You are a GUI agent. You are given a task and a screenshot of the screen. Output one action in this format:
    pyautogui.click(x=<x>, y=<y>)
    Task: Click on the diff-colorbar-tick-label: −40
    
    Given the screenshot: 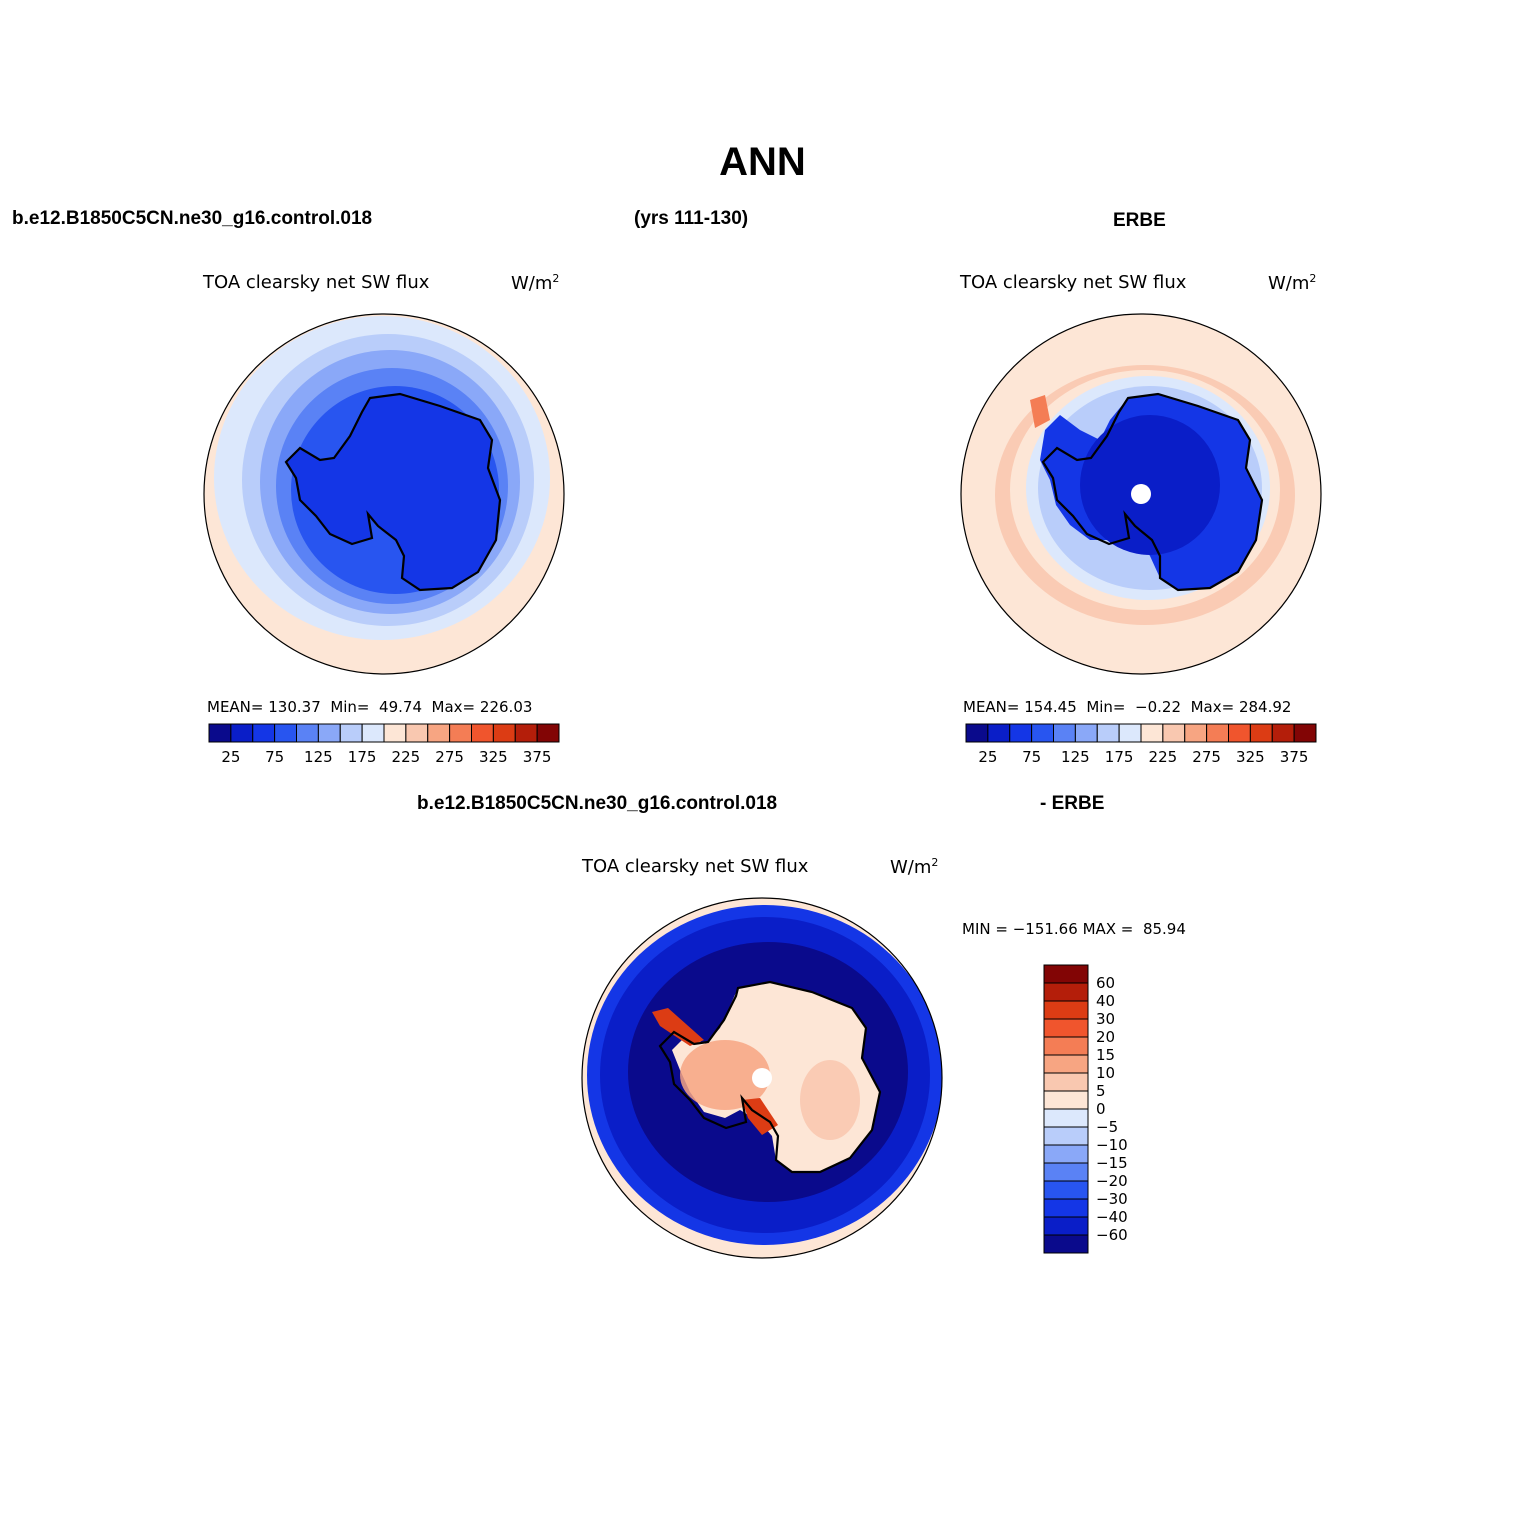 What is the action you would take?
    pyautogui.click(x=1112, y=1217)
    